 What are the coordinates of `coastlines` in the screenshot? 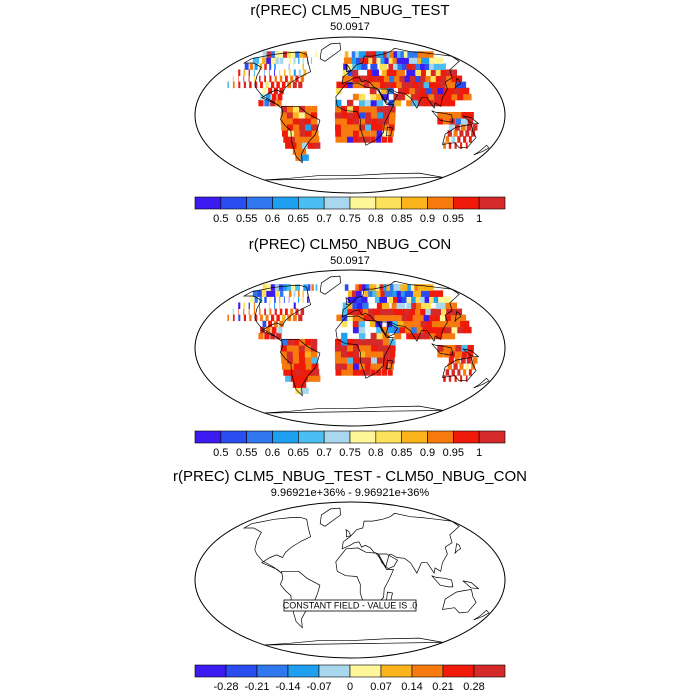 It's located at (366, 344).